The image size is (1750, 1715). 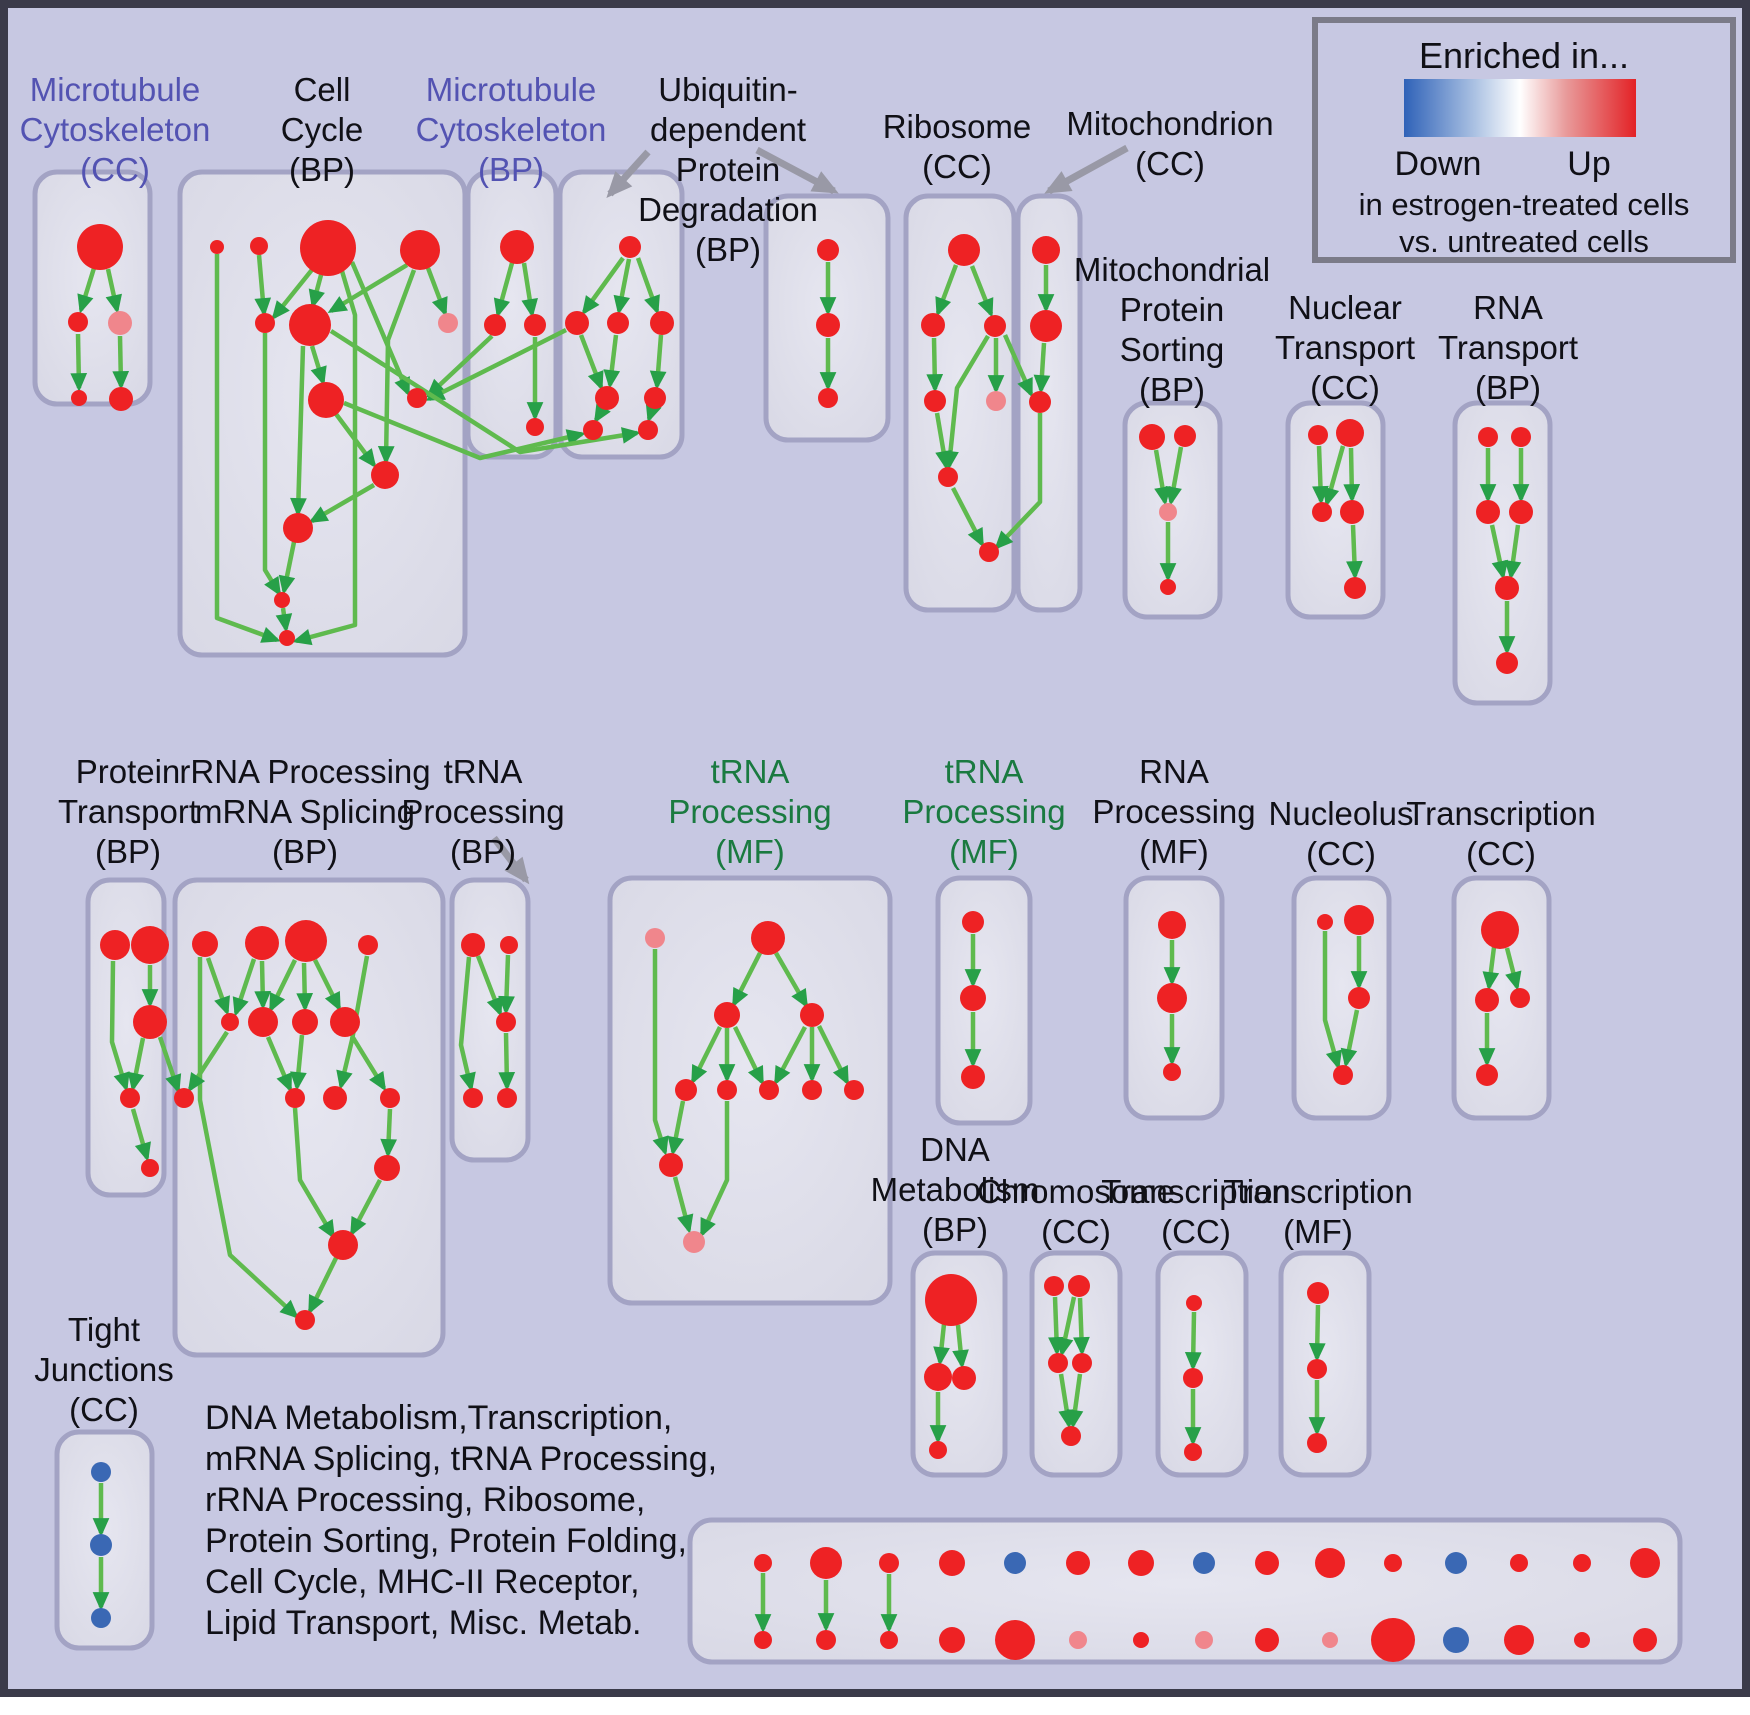 I want to click on cluster-label-microtubule-cytoskeleton-cc: Microtubule Cytoskeleton (CC), so click(x=115, y=129).